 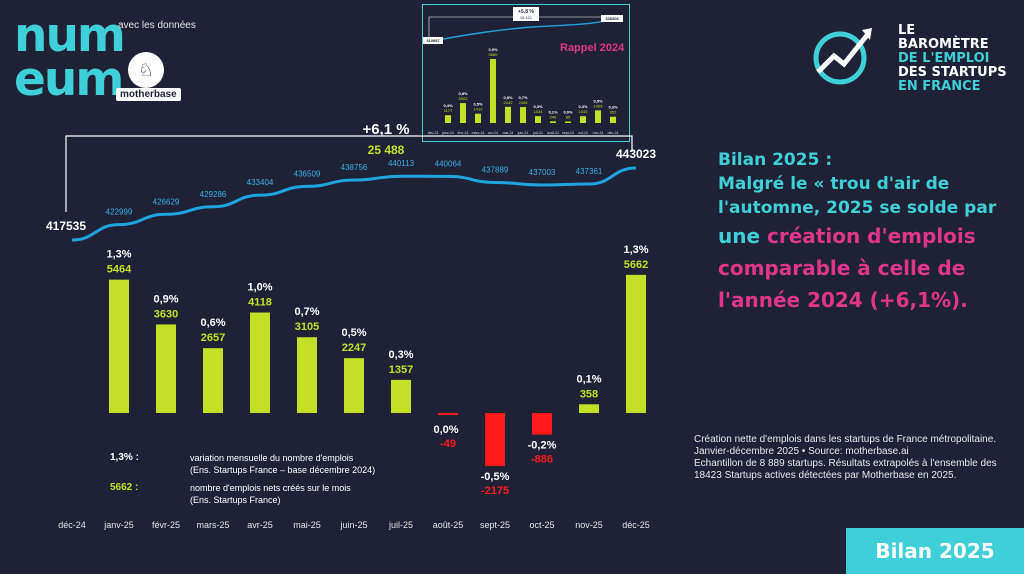 What do you see at coordinates (542, 172) in the screenshot?
I see `line-value-label: 437003` at bounding box center [542, 172].